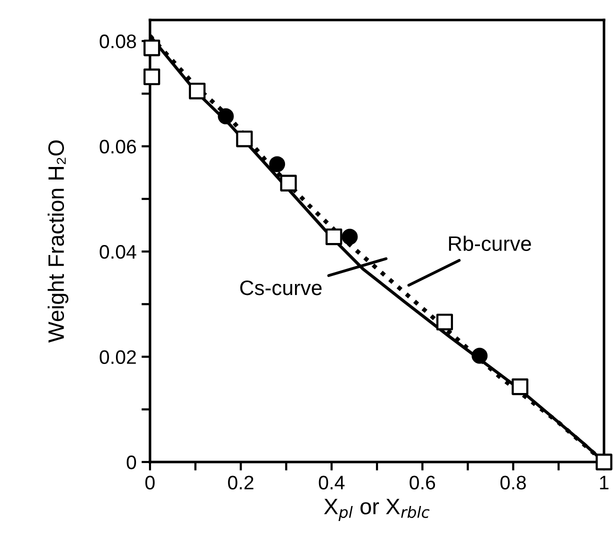  What do you see at coordinates (118, 147) in the screenshot?
I see `y-tick-label: 0.06` at bounding box center [118, 147].